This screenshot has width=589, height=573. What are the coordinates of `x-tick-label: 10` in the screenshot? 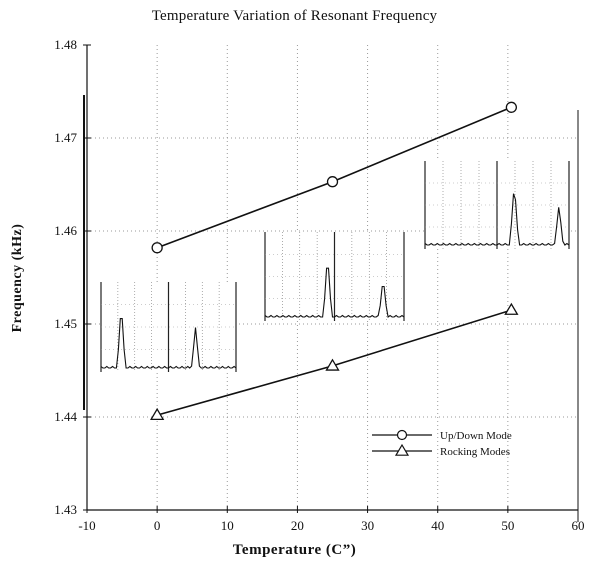 It's located at (227, 525).